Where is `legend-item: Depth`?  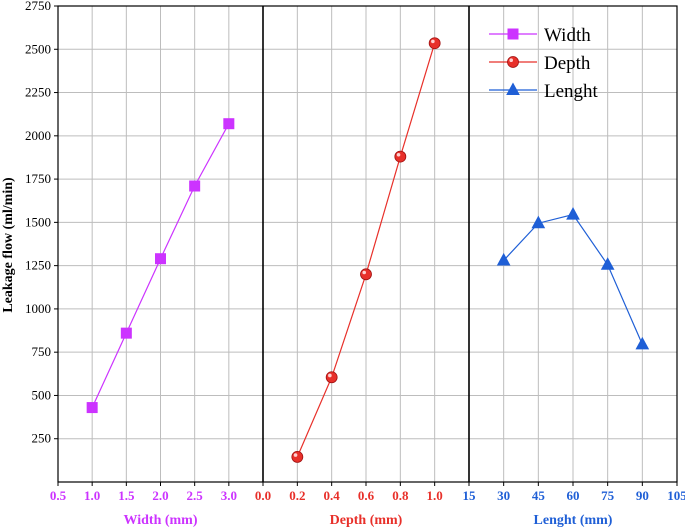
legend-item: Depth is located at coordinates (540, 63).